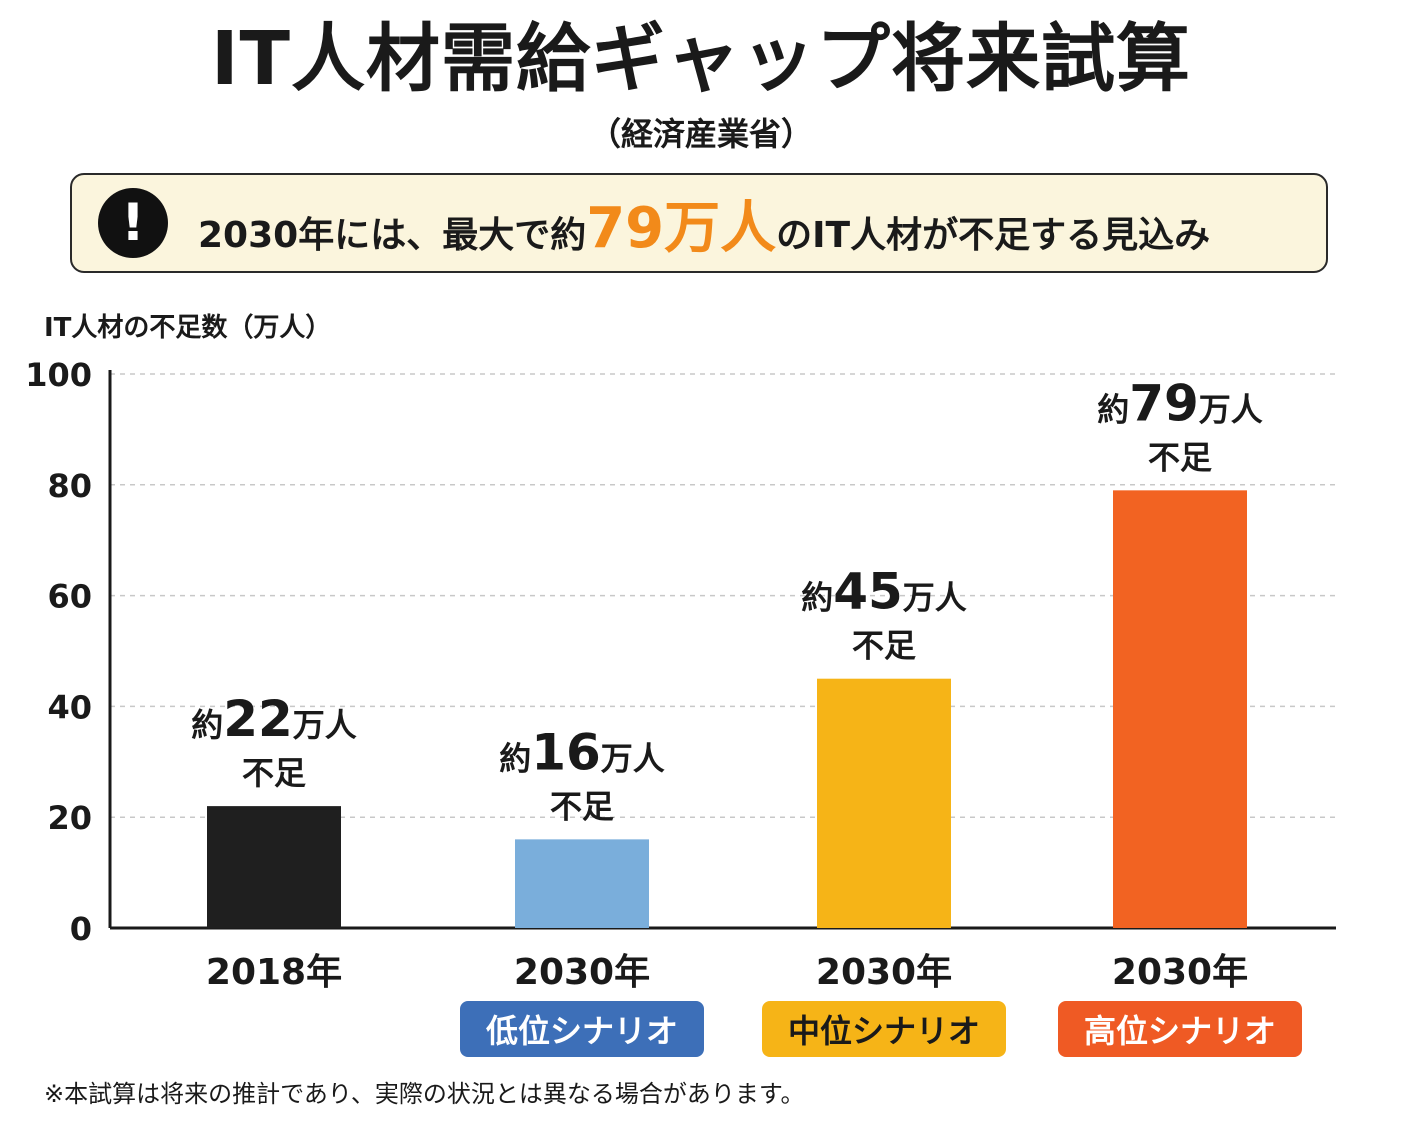  I want to click on callout-text-after: のIT人材が不足する見込み, so click(993, 235).